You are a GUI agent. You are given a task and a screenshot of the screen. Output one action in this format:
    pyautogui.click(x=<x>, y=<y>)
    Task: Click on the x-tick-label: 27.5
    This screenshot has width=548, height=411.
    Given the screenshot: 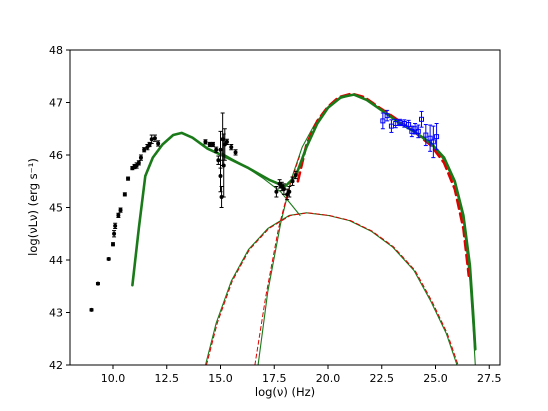 What is the action you would take?
    pyautogui.click(x=489, y=378)
    